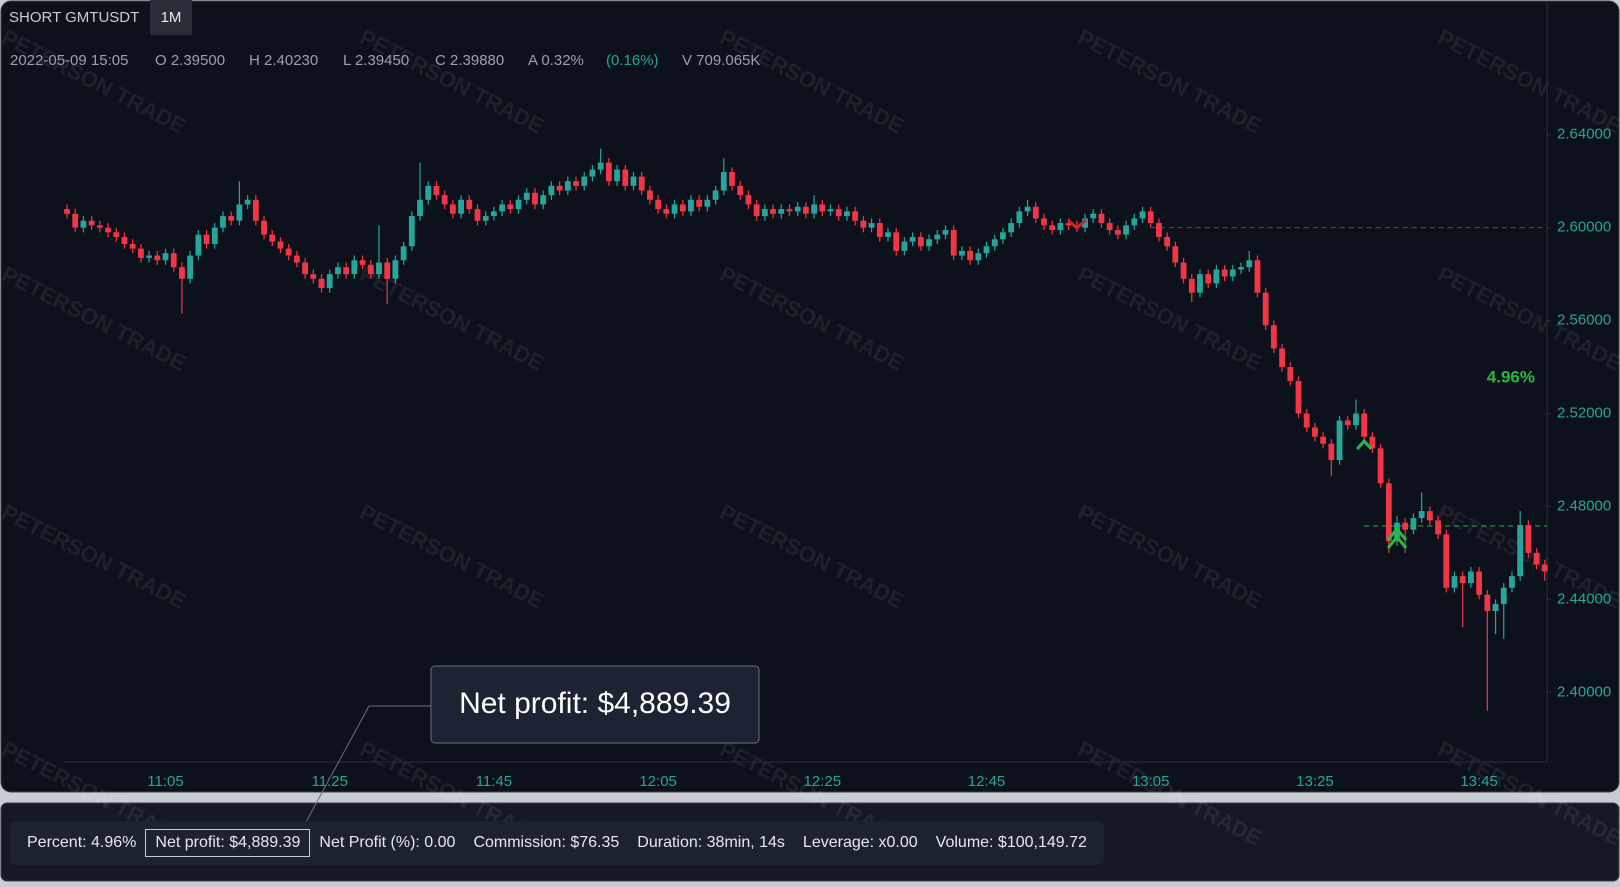  What do you see at coordinates (494, 781) in the screenshot?
I see `x-tick-label: 11:45` at bounding box center [494, 781].